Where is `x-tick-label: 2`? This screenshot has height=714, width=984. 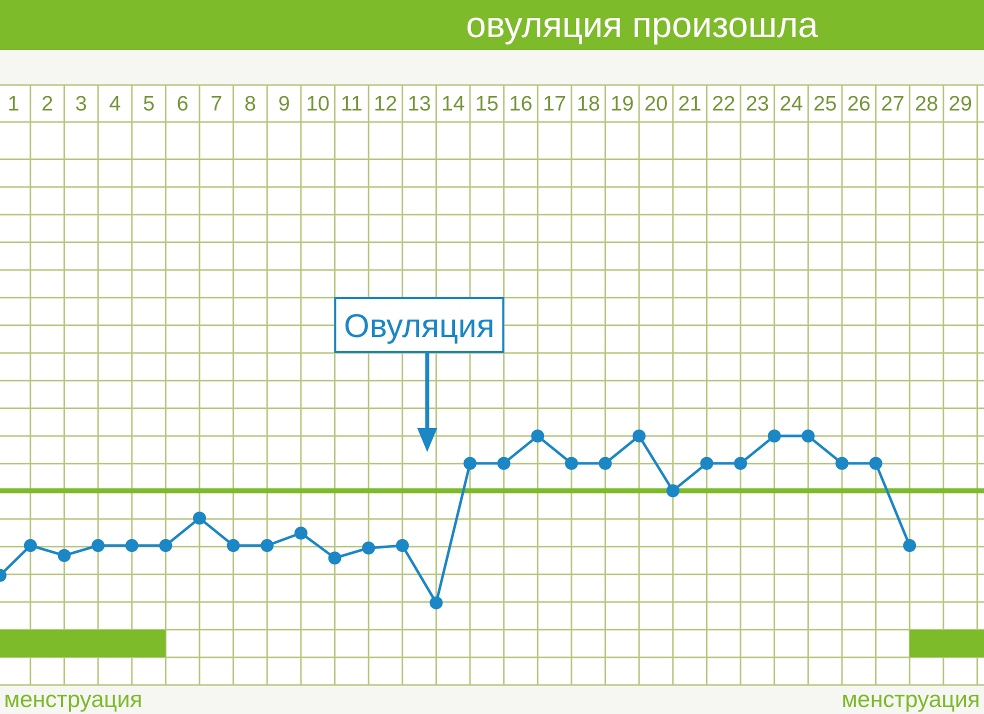
x-tick-label: 2 is located at coordinates (47, 104).